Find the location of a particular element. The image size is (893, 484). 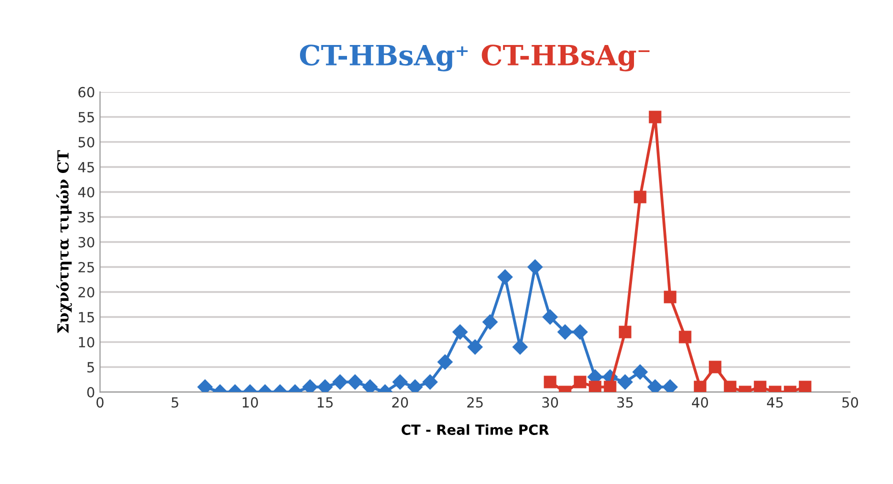

x-tick-label: 20 is located at coordinates (400, 402).